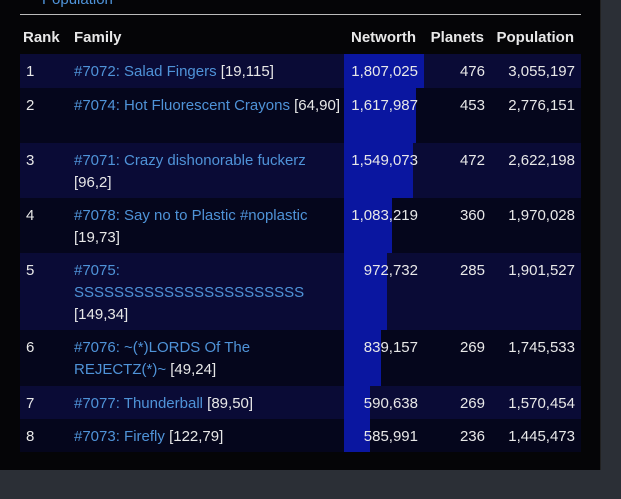 This screenshot has height=499, width=621. Describe the element at coordinates (101, 314) in the screenshot. I see `coords: [149,34]` at that location.